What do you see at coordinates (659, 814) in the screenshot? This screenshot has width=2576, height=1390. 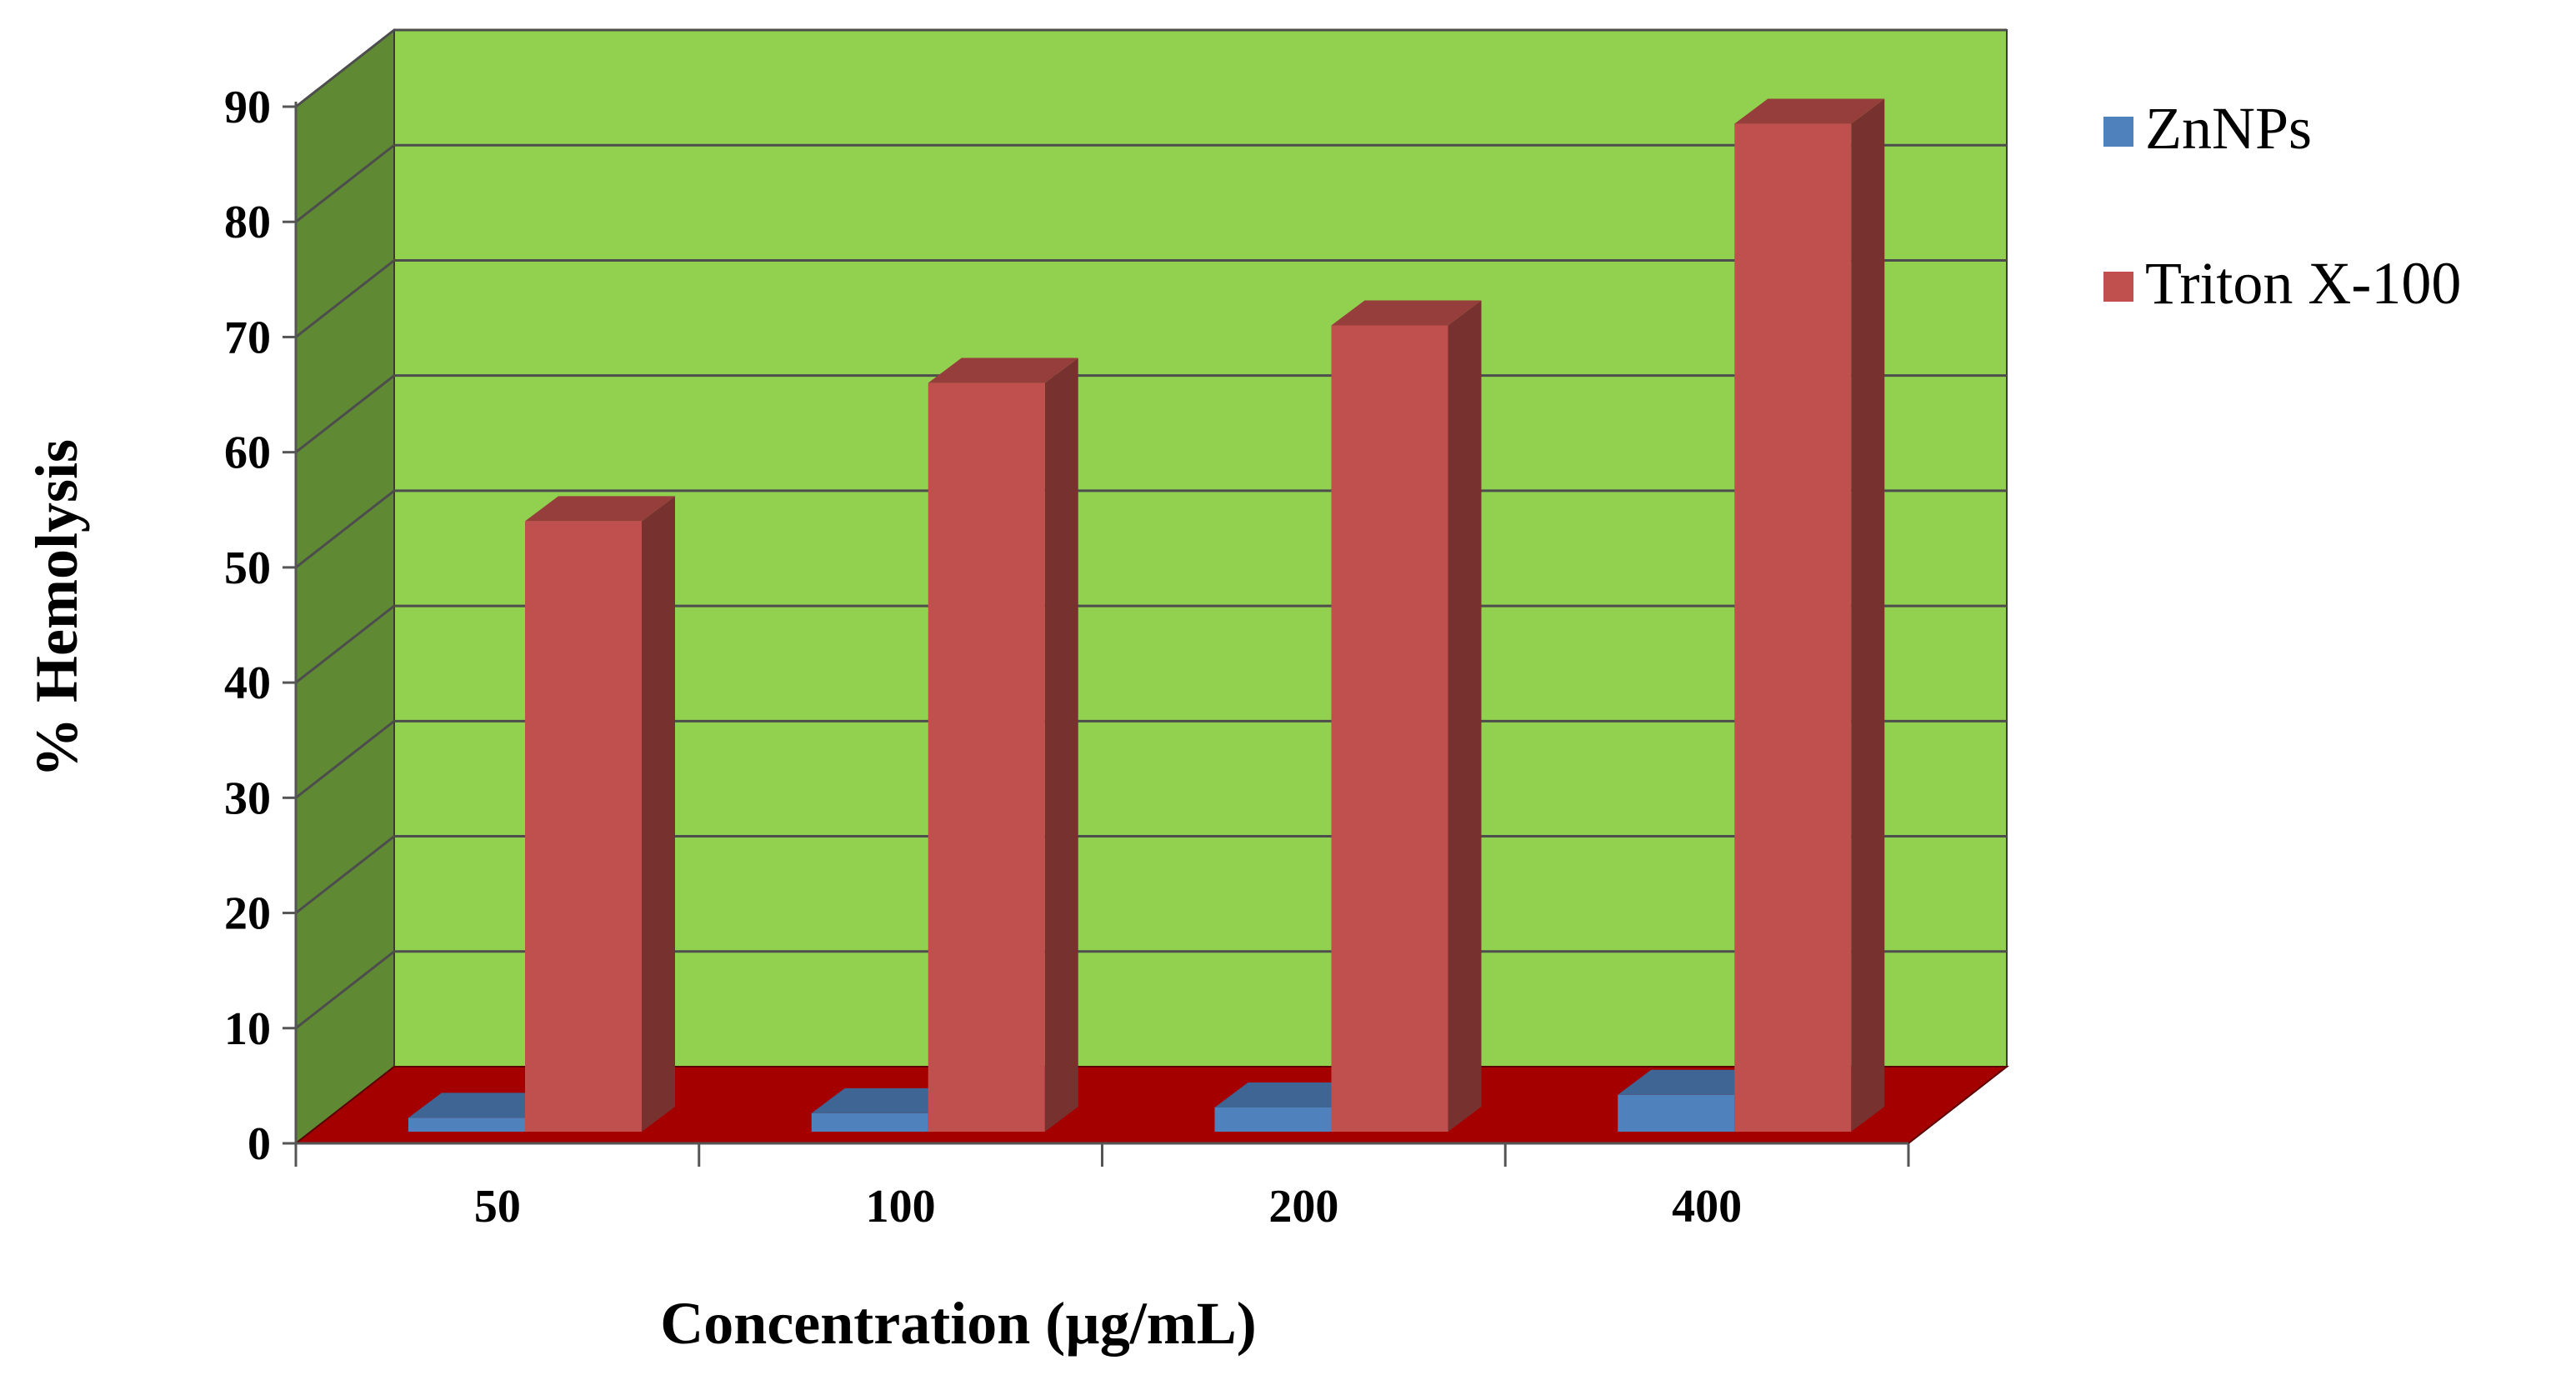 I see `bar-triton-50-side` at bounding box center [659, 814].